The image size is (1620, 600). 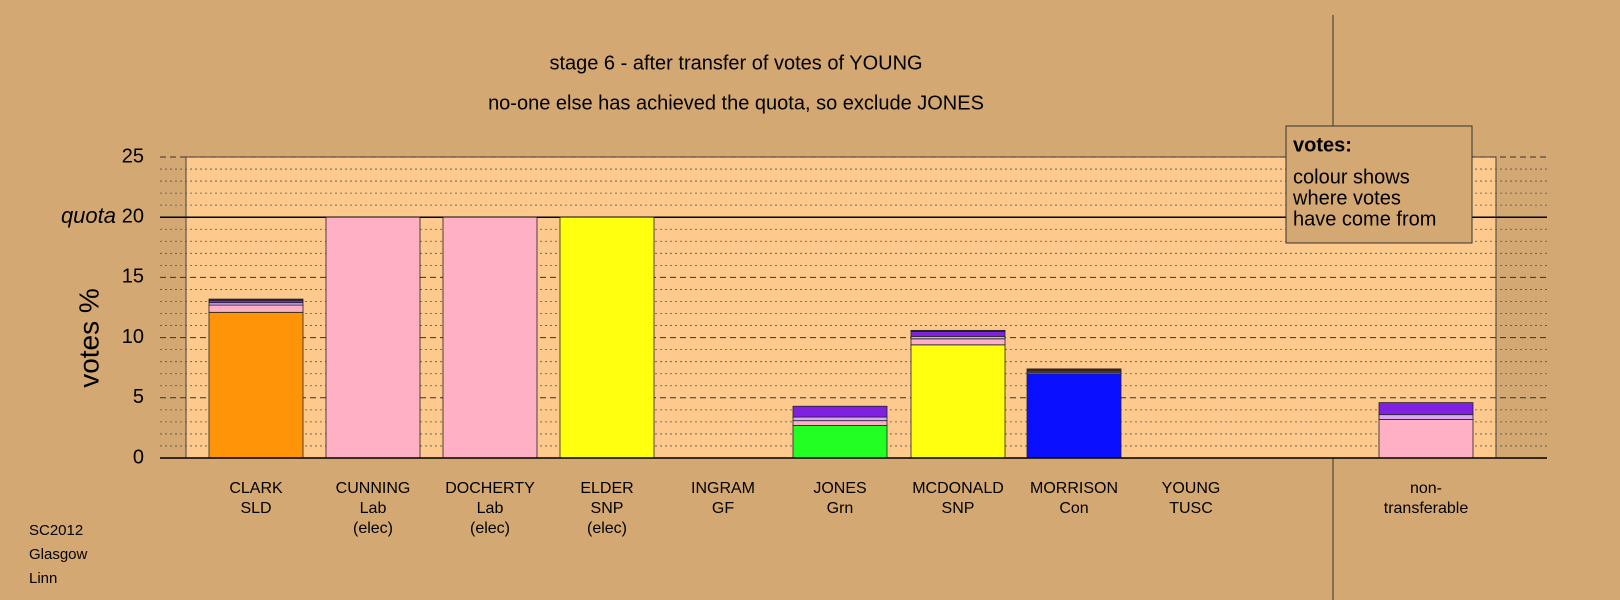 I want to click on x-tick-label: DOCHERTY, so click(x=490, y=488).